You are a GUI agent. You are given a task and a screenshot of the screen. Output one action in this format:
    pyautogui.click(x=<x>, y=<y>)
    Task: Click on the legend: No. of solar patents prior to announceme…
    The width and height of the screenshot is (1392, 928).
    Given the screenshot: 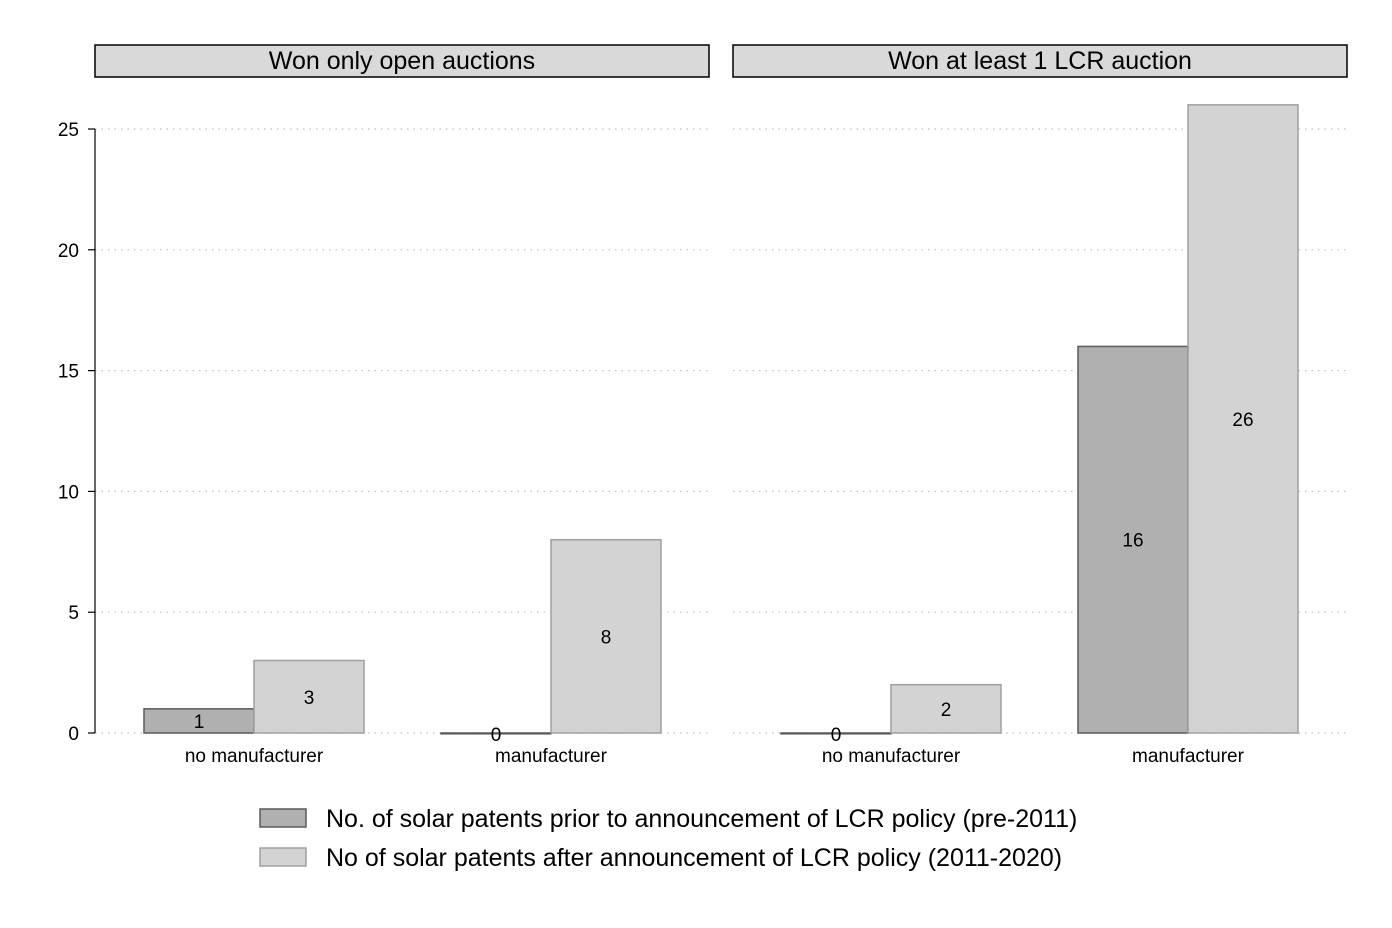 What is the action you would take?
    pyautogui.click(x=668, y=838)
    